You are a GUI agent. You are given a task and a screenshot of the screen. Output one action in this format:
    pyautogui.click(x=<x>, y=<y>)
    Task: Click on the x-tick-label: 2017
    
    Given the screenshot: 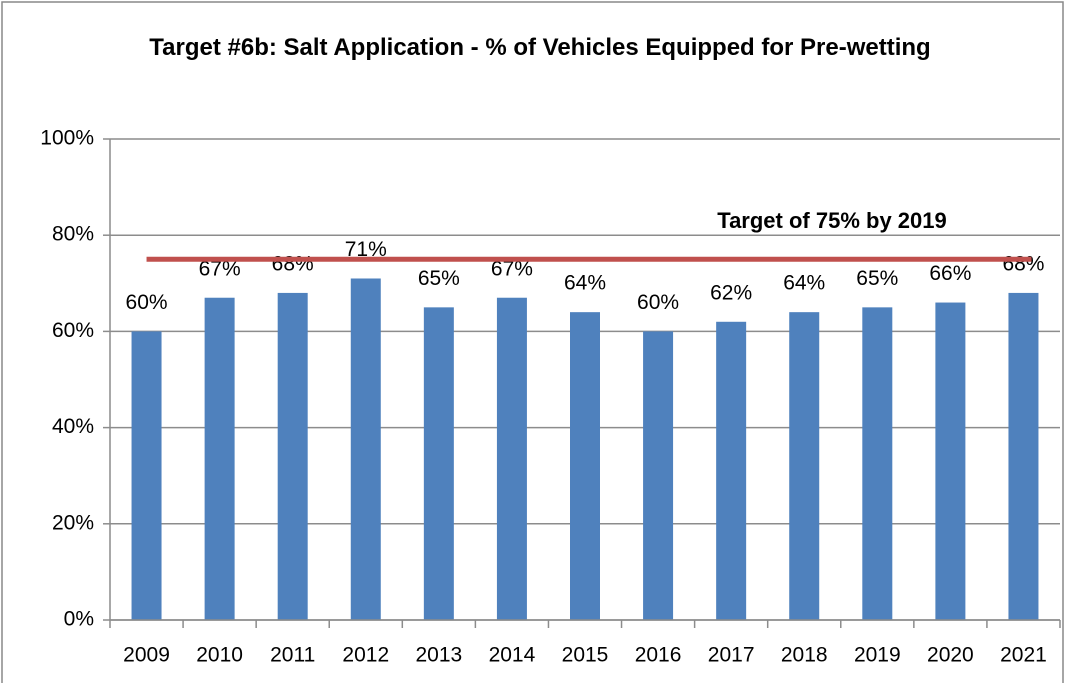 What is the action you would take?
    pyautogui.click(x=731, y=655)
    